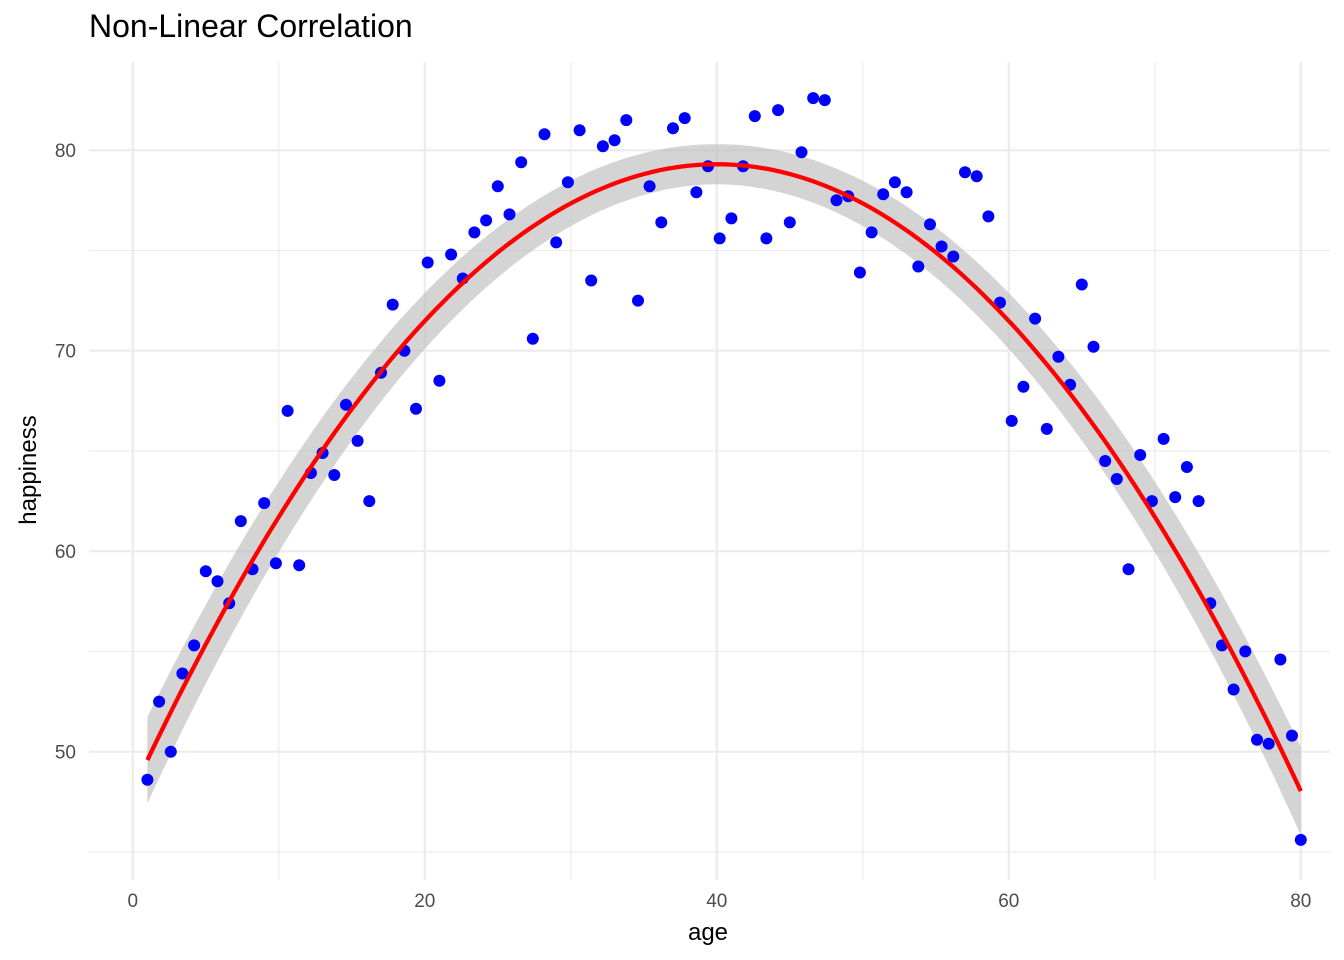  I want to click on x-axis-ticks: 0 20 40 60 80, so click(720, 901).